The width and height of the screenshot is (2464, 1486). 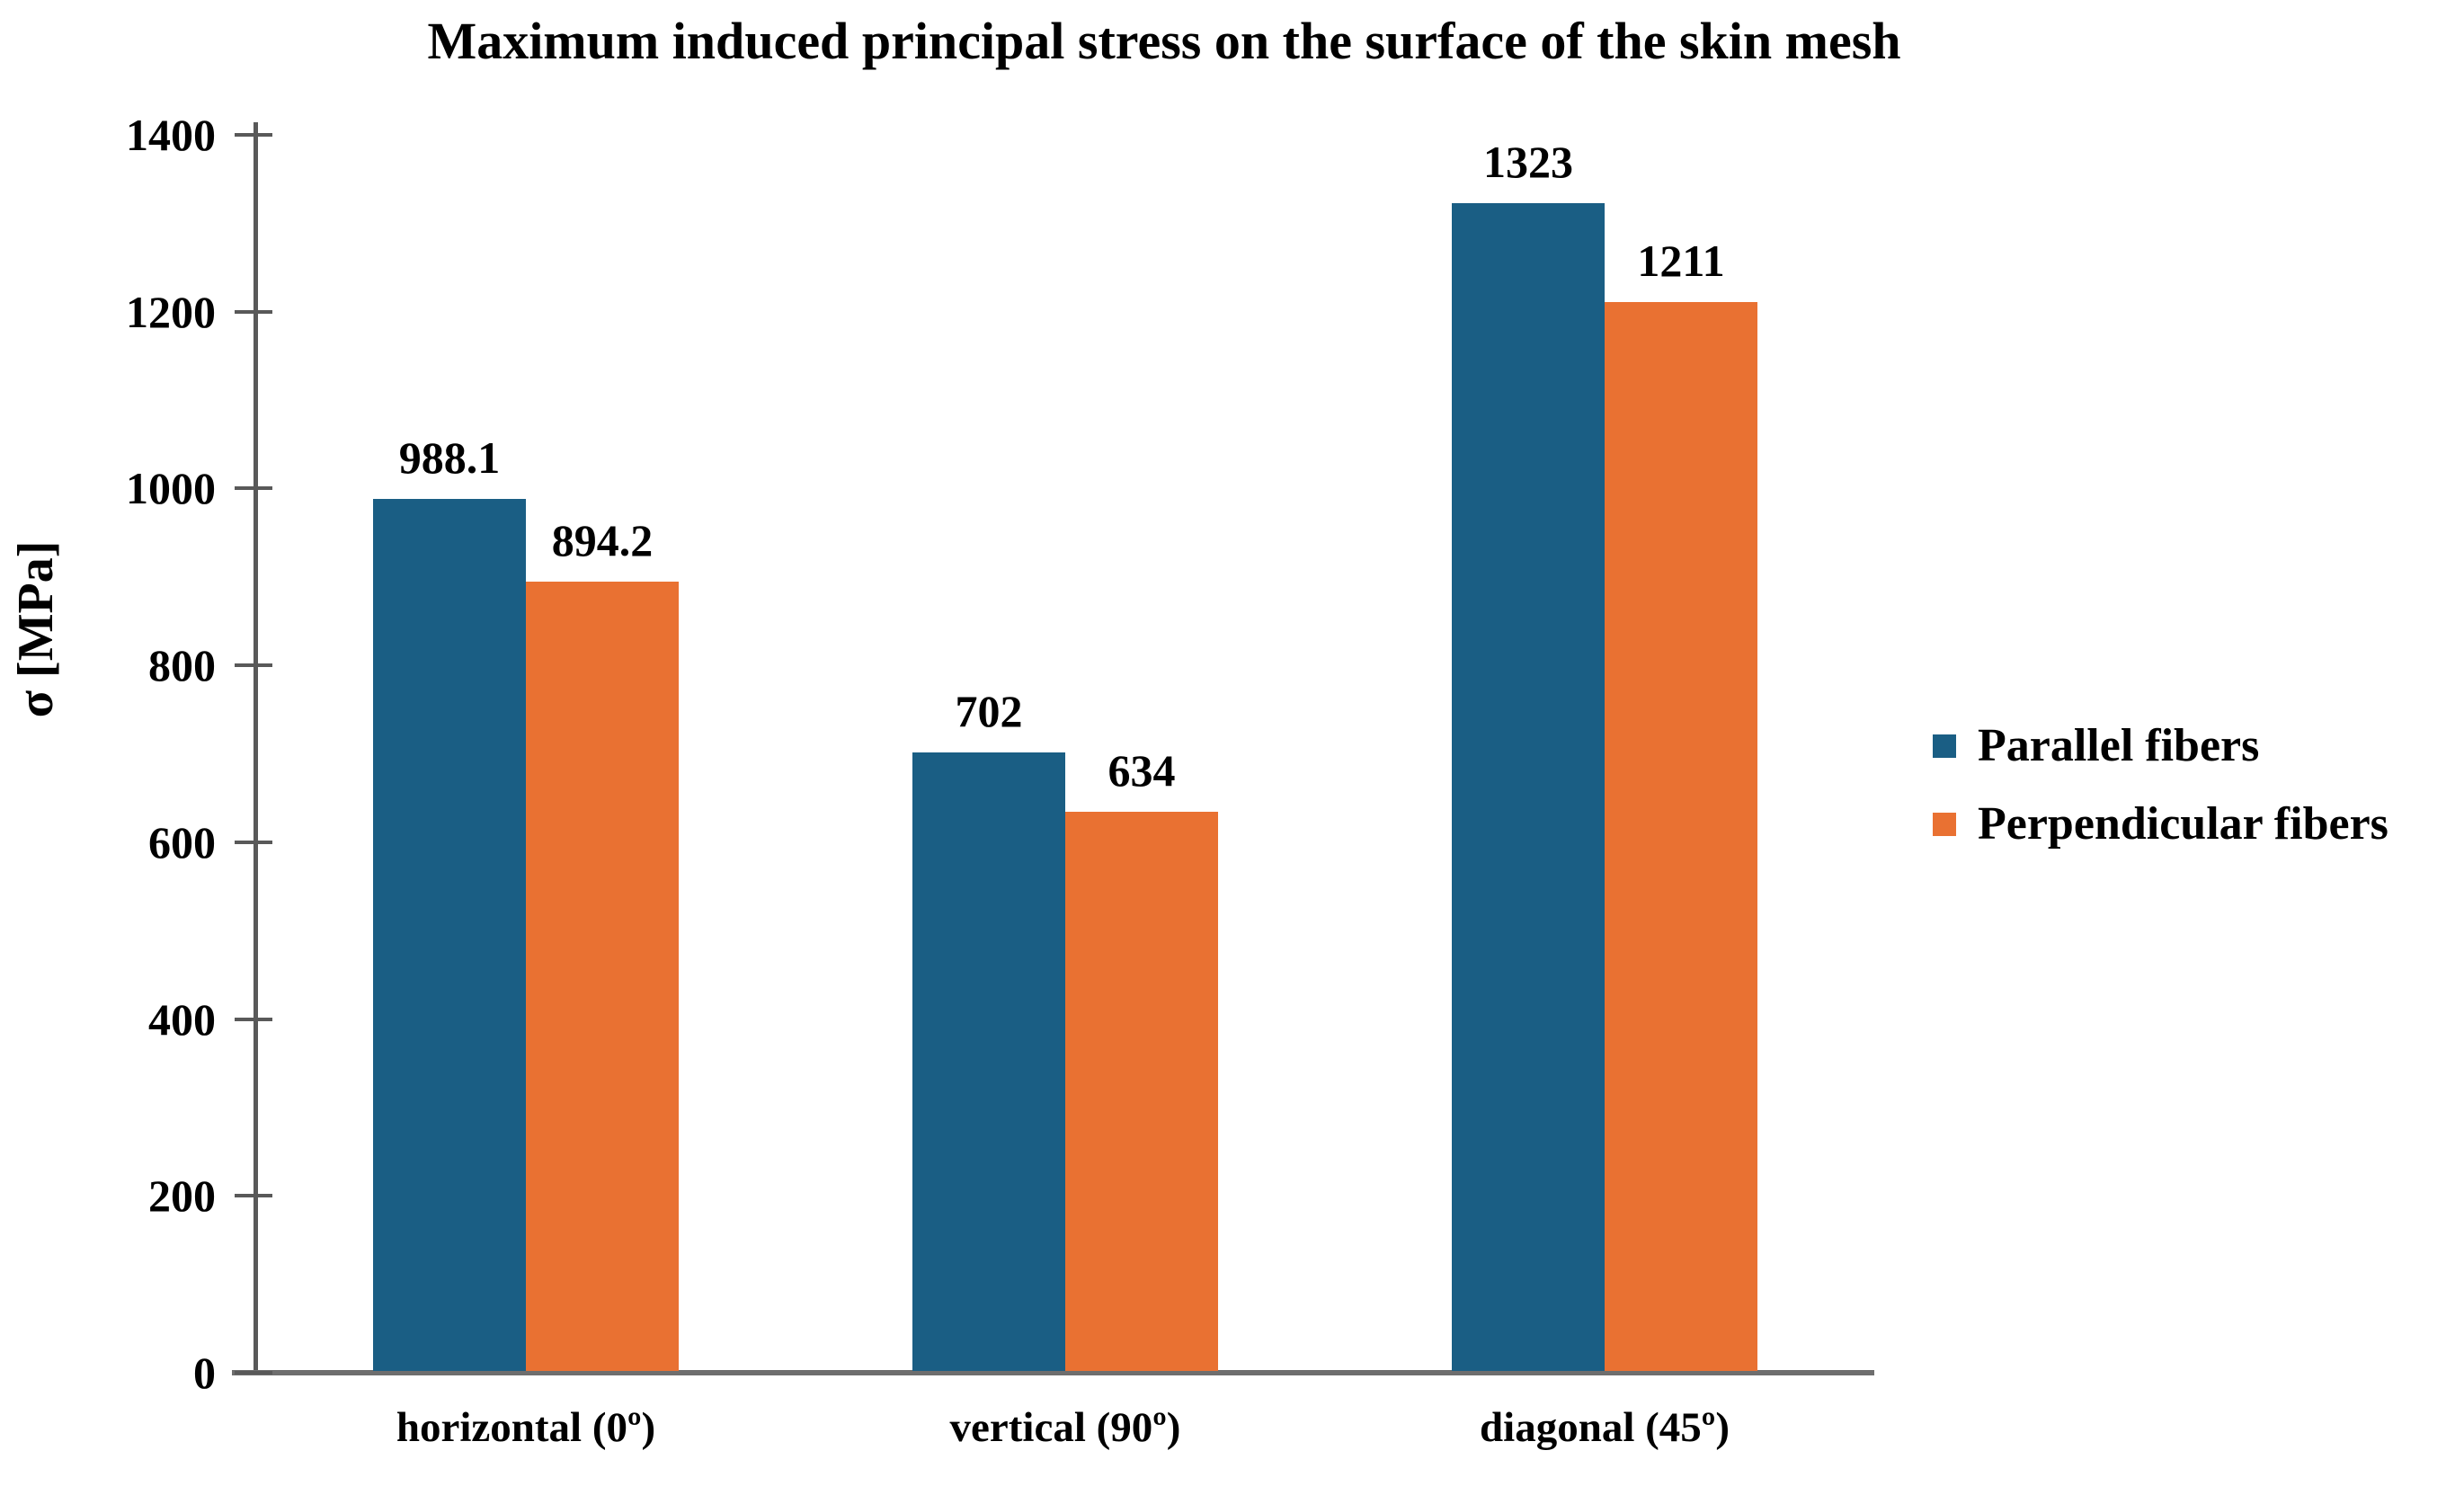 I want to click on y-tick-label: 200, so click(x=182, y=1196).